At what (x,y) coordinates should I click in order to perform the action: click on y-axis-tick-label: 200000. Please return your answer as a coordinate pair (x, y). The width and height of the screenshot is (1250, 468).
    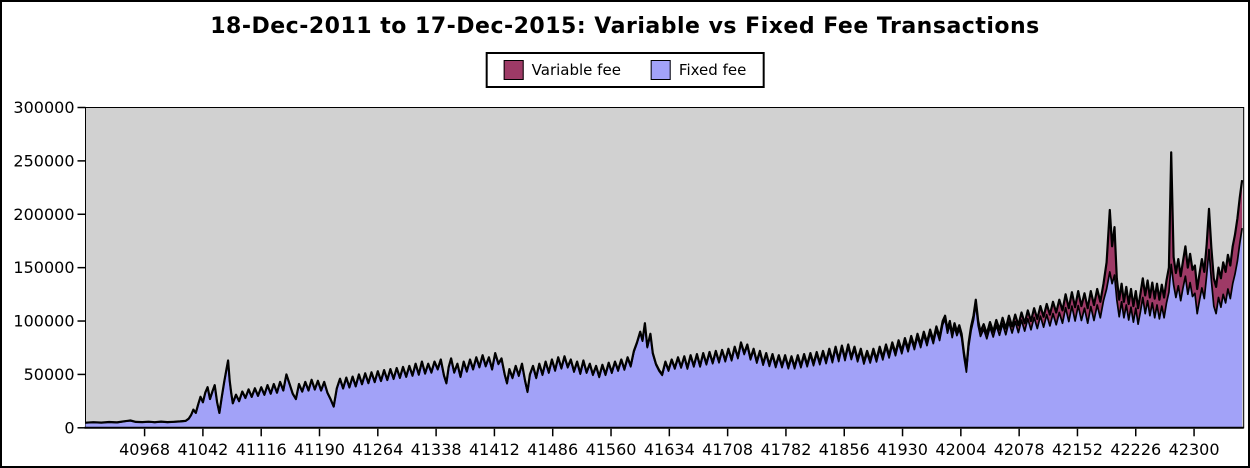
    Looking at the image, I should click on (43, 214).